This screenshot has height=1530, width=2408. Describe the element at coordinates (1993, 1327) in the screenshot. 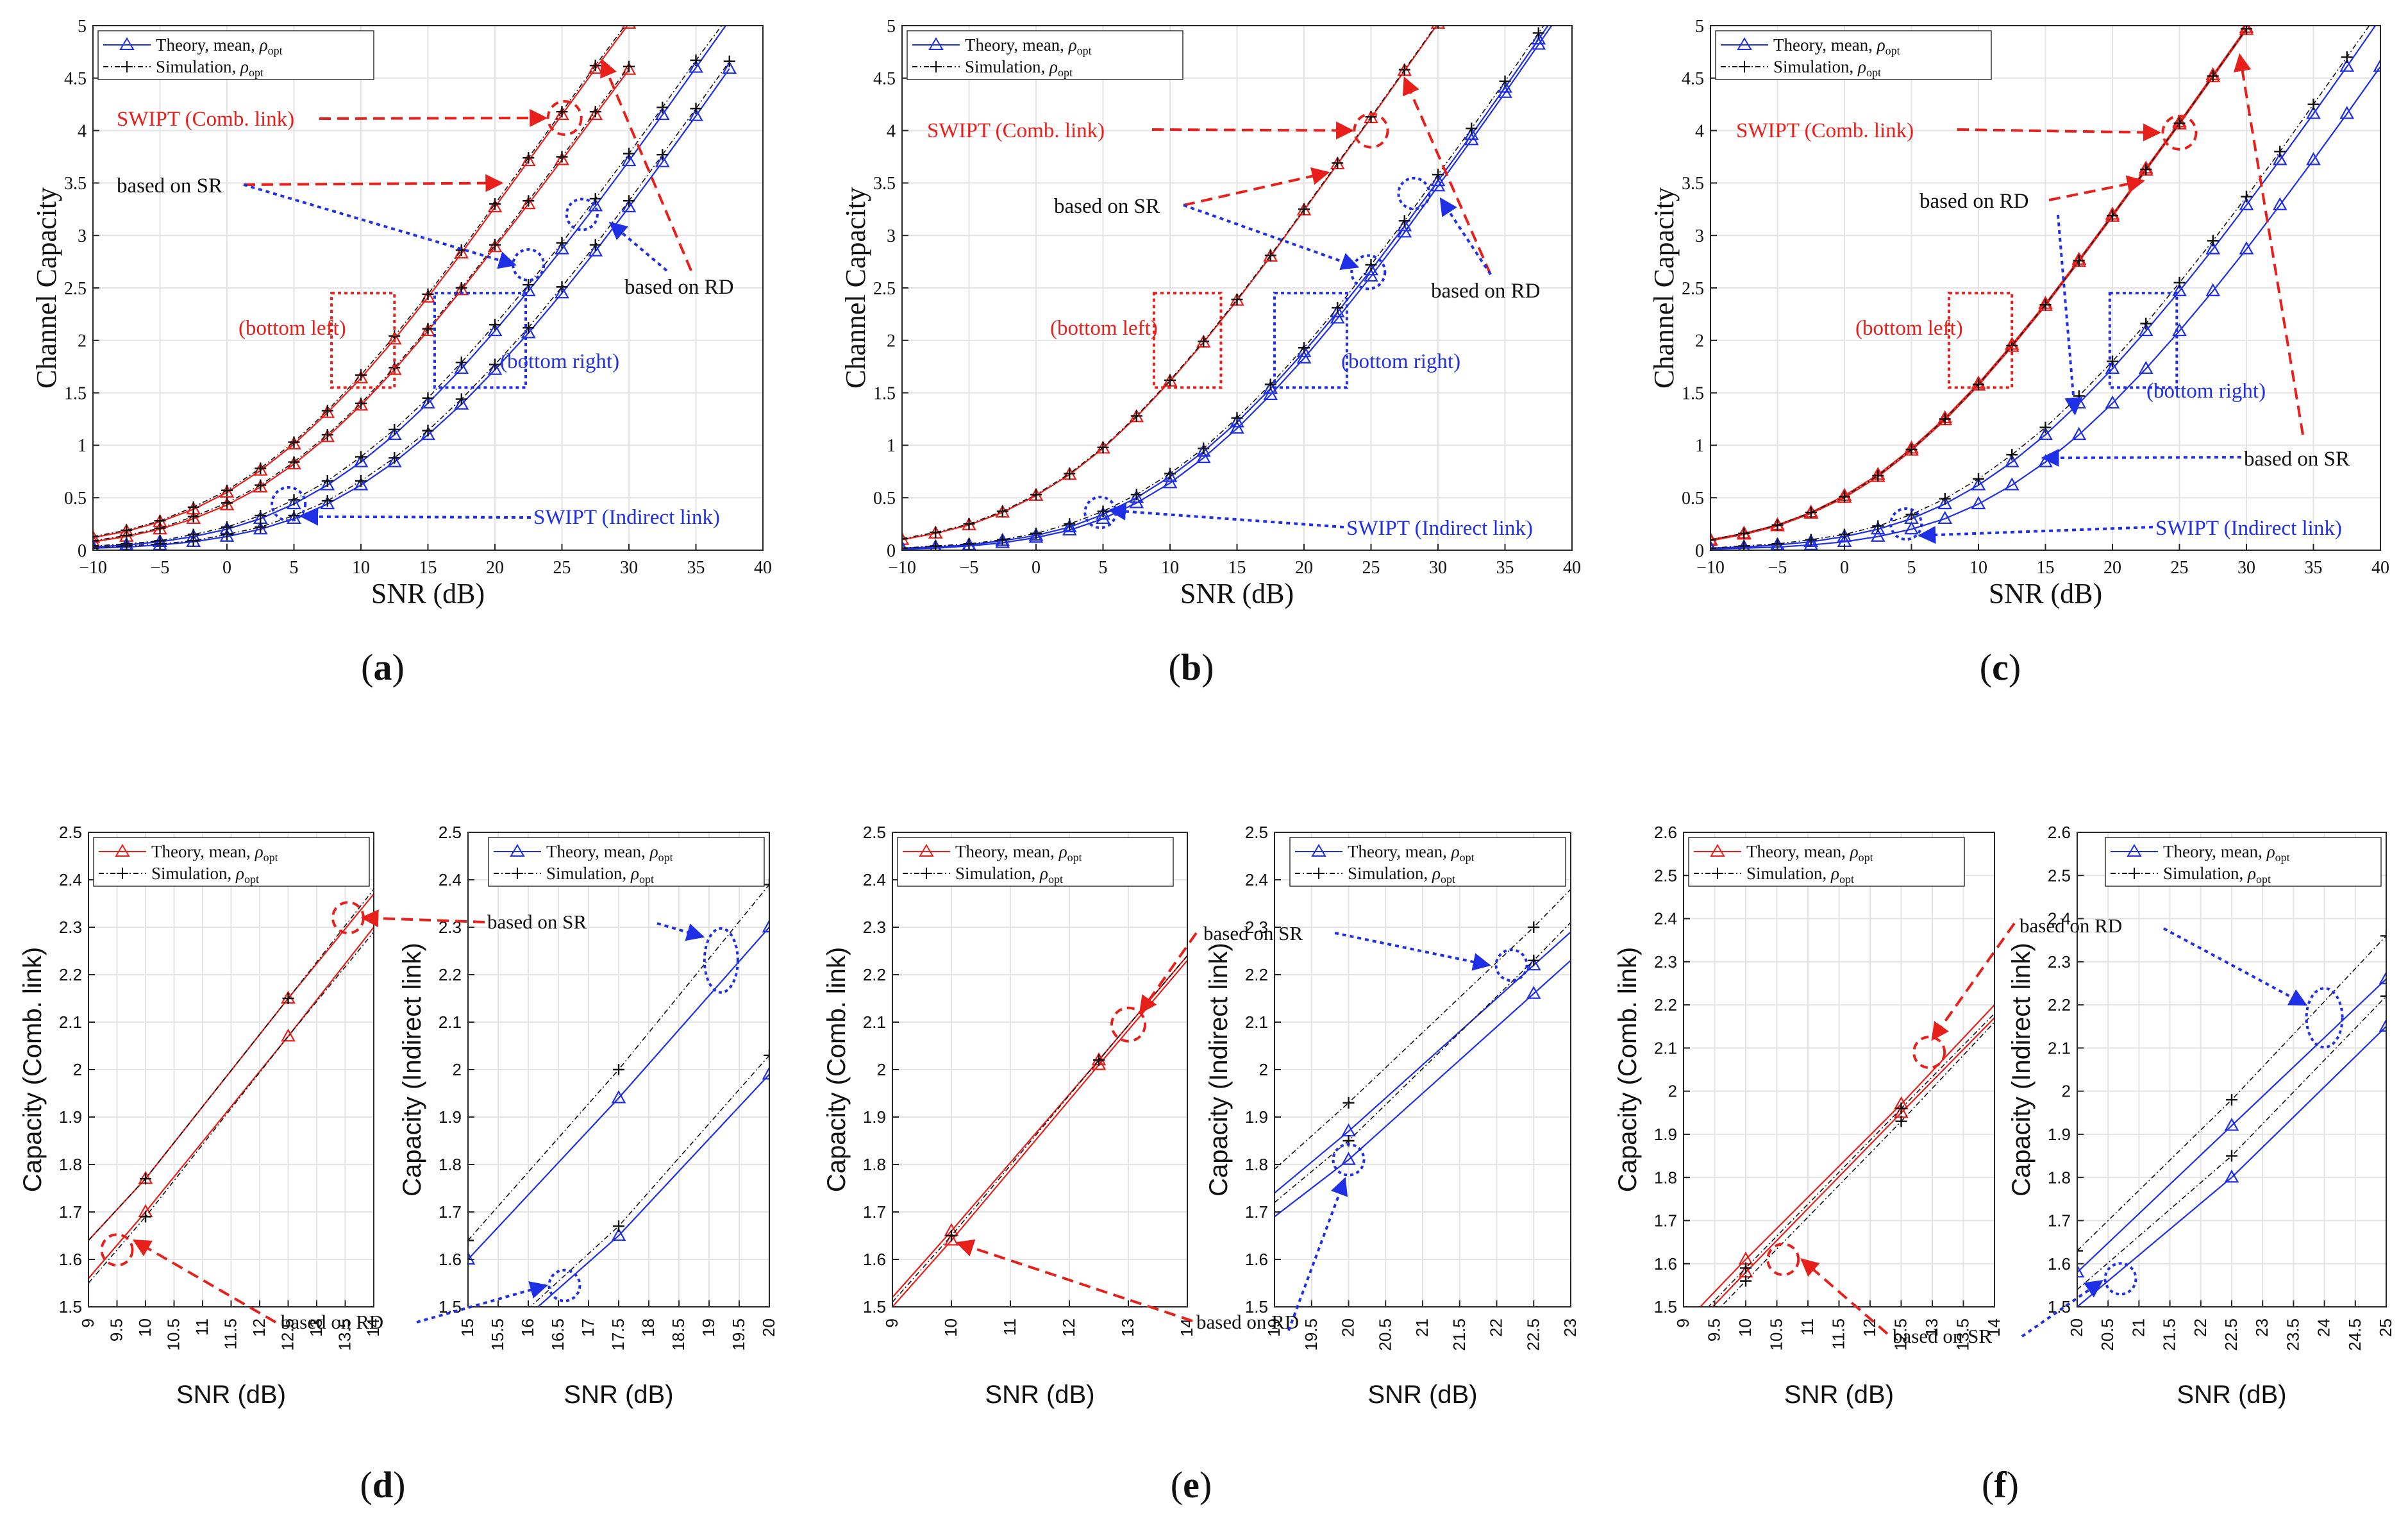

I see `x-tick-label: 14` at that location.